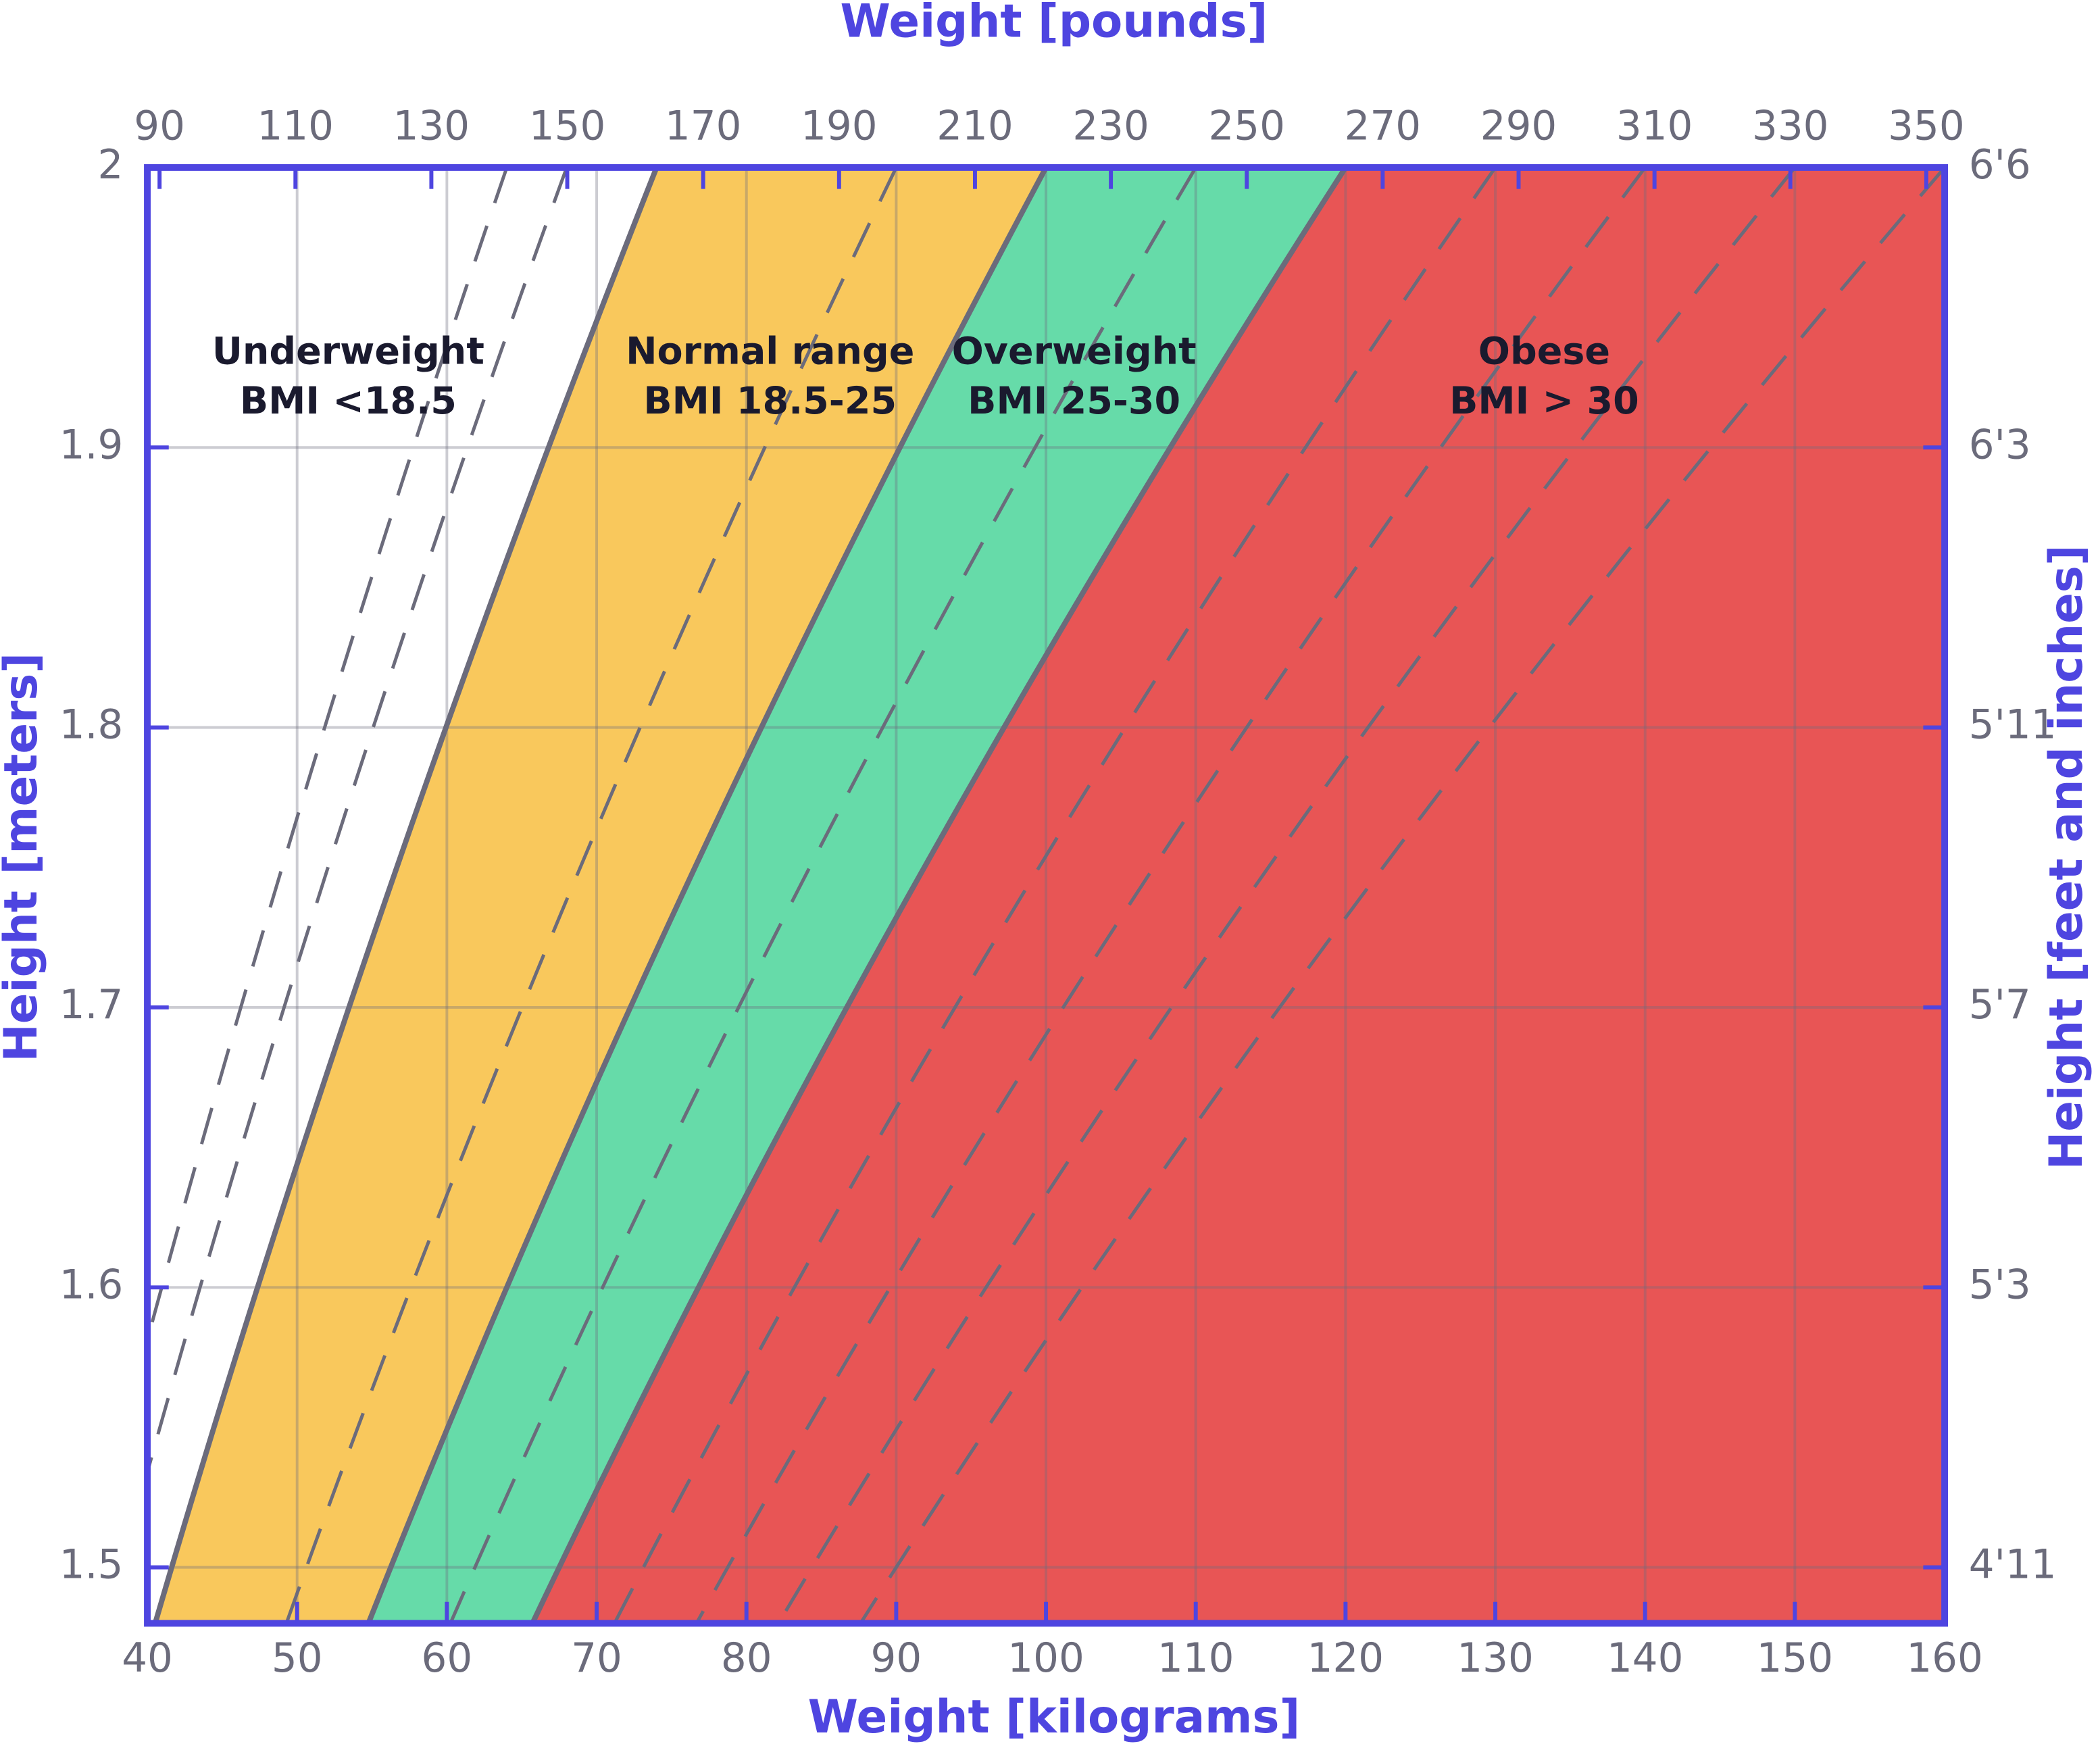  What do you see at coordinates (91, 1285) in the screenshot?
I see `y-tick-label: 1.6` at bounding box center [91, 1285].